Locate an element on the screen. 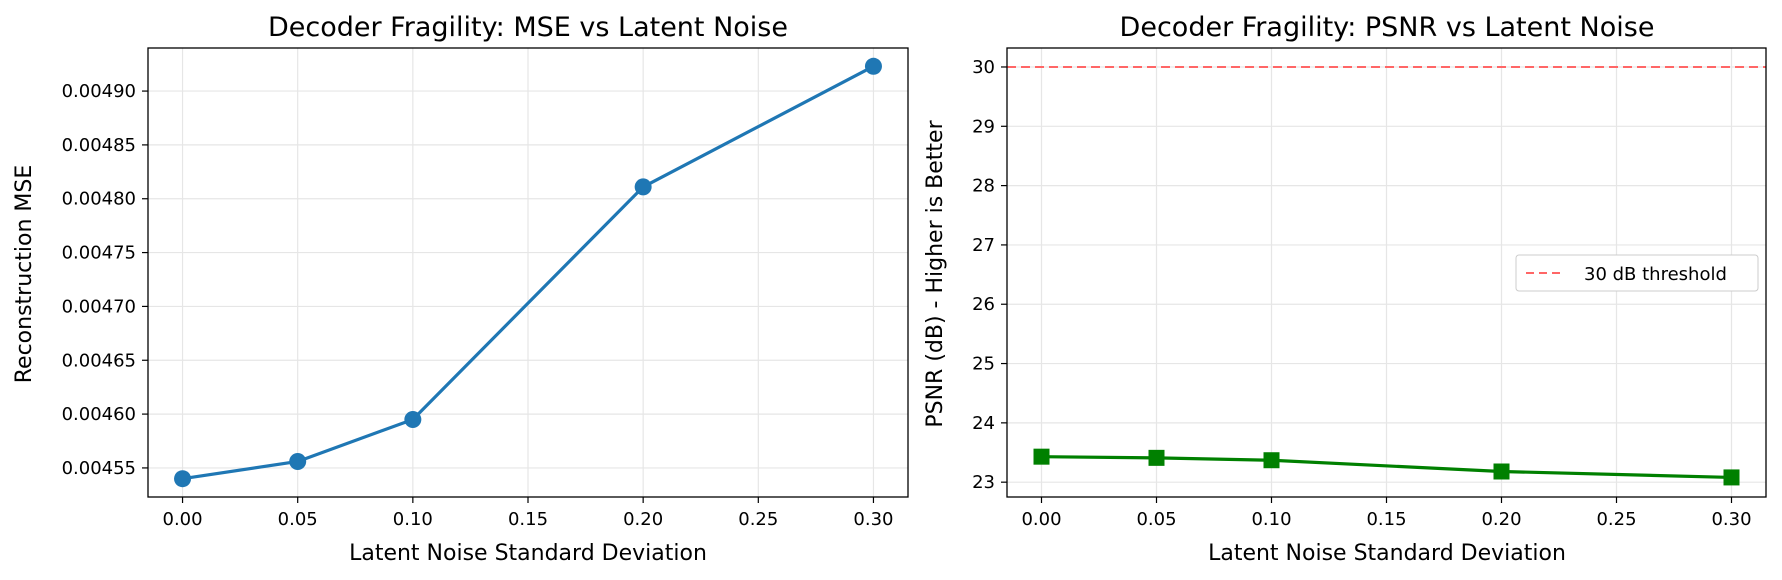 The image size is (1782, 580). psnr-y-tick-label: 27 is located at coordinates (983, 245).